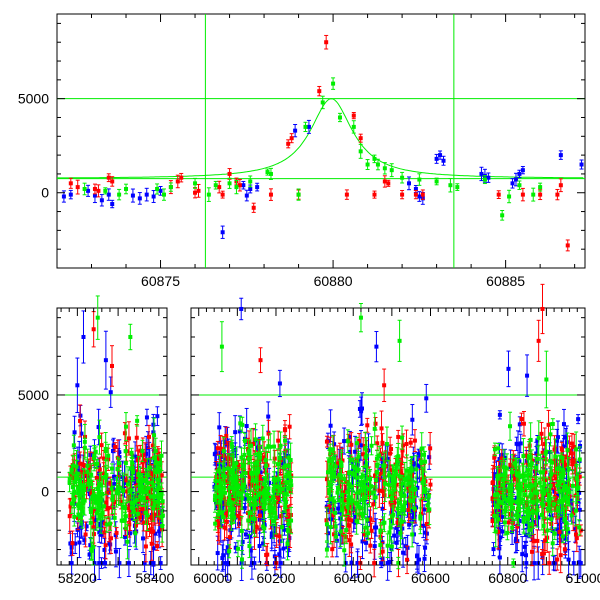 The height and width of the screenshot is (600, 600). What do you see at coordinates (160, 281) in the screenshot?
I see `x-tick-label: 60875` at bounding box center [160, 281].